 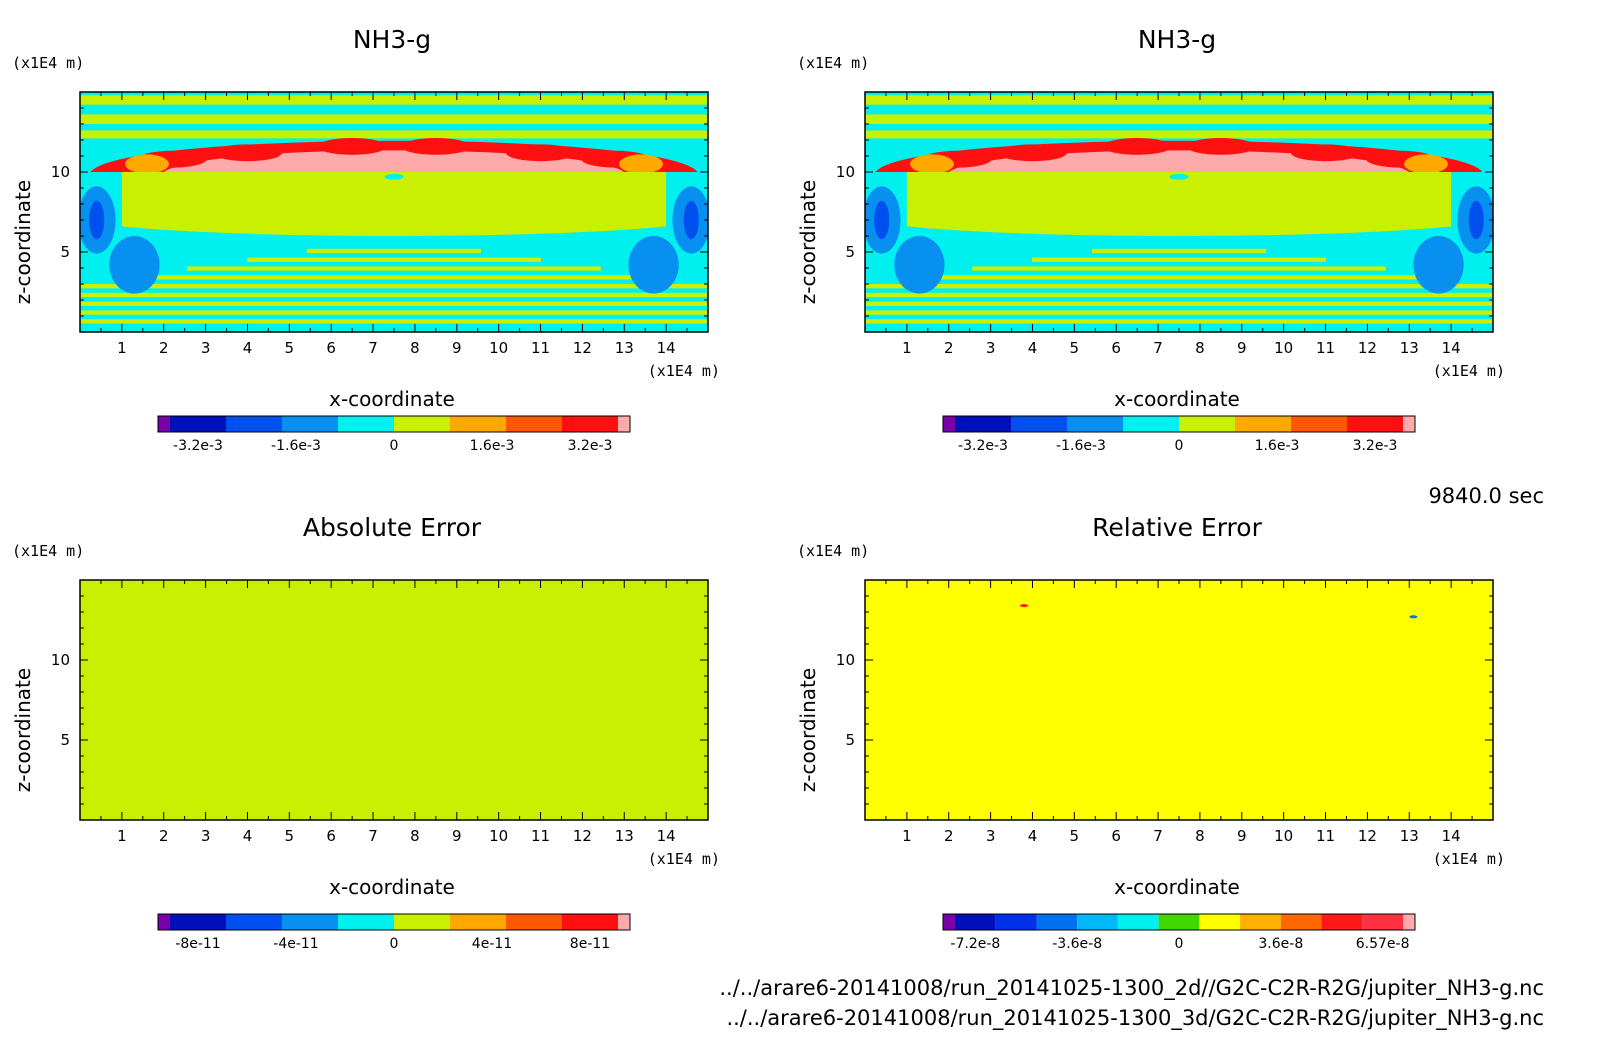 I want to click on colorbar-label: 6.57e-8, so click(x=1383, y=944).